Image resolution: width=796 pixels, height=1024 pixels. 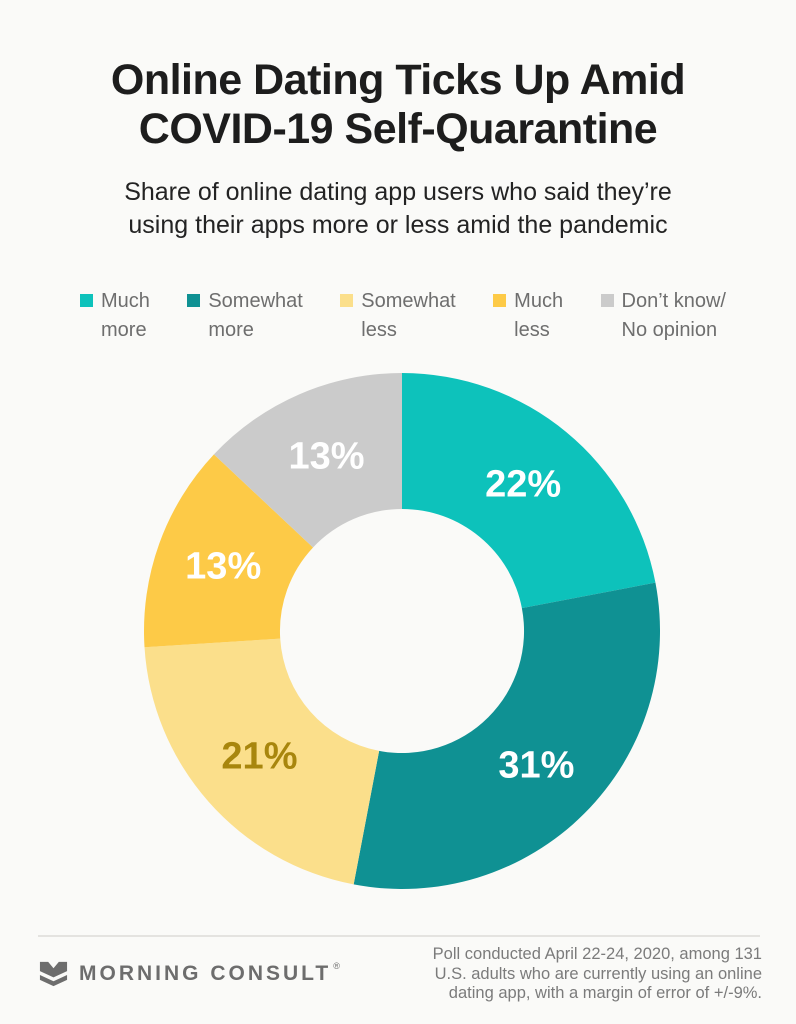 What do you see at coordinates (336, 966) in the screenshot?
I see `registered-trademark-mark: ®` at bounding box center [336, 966].